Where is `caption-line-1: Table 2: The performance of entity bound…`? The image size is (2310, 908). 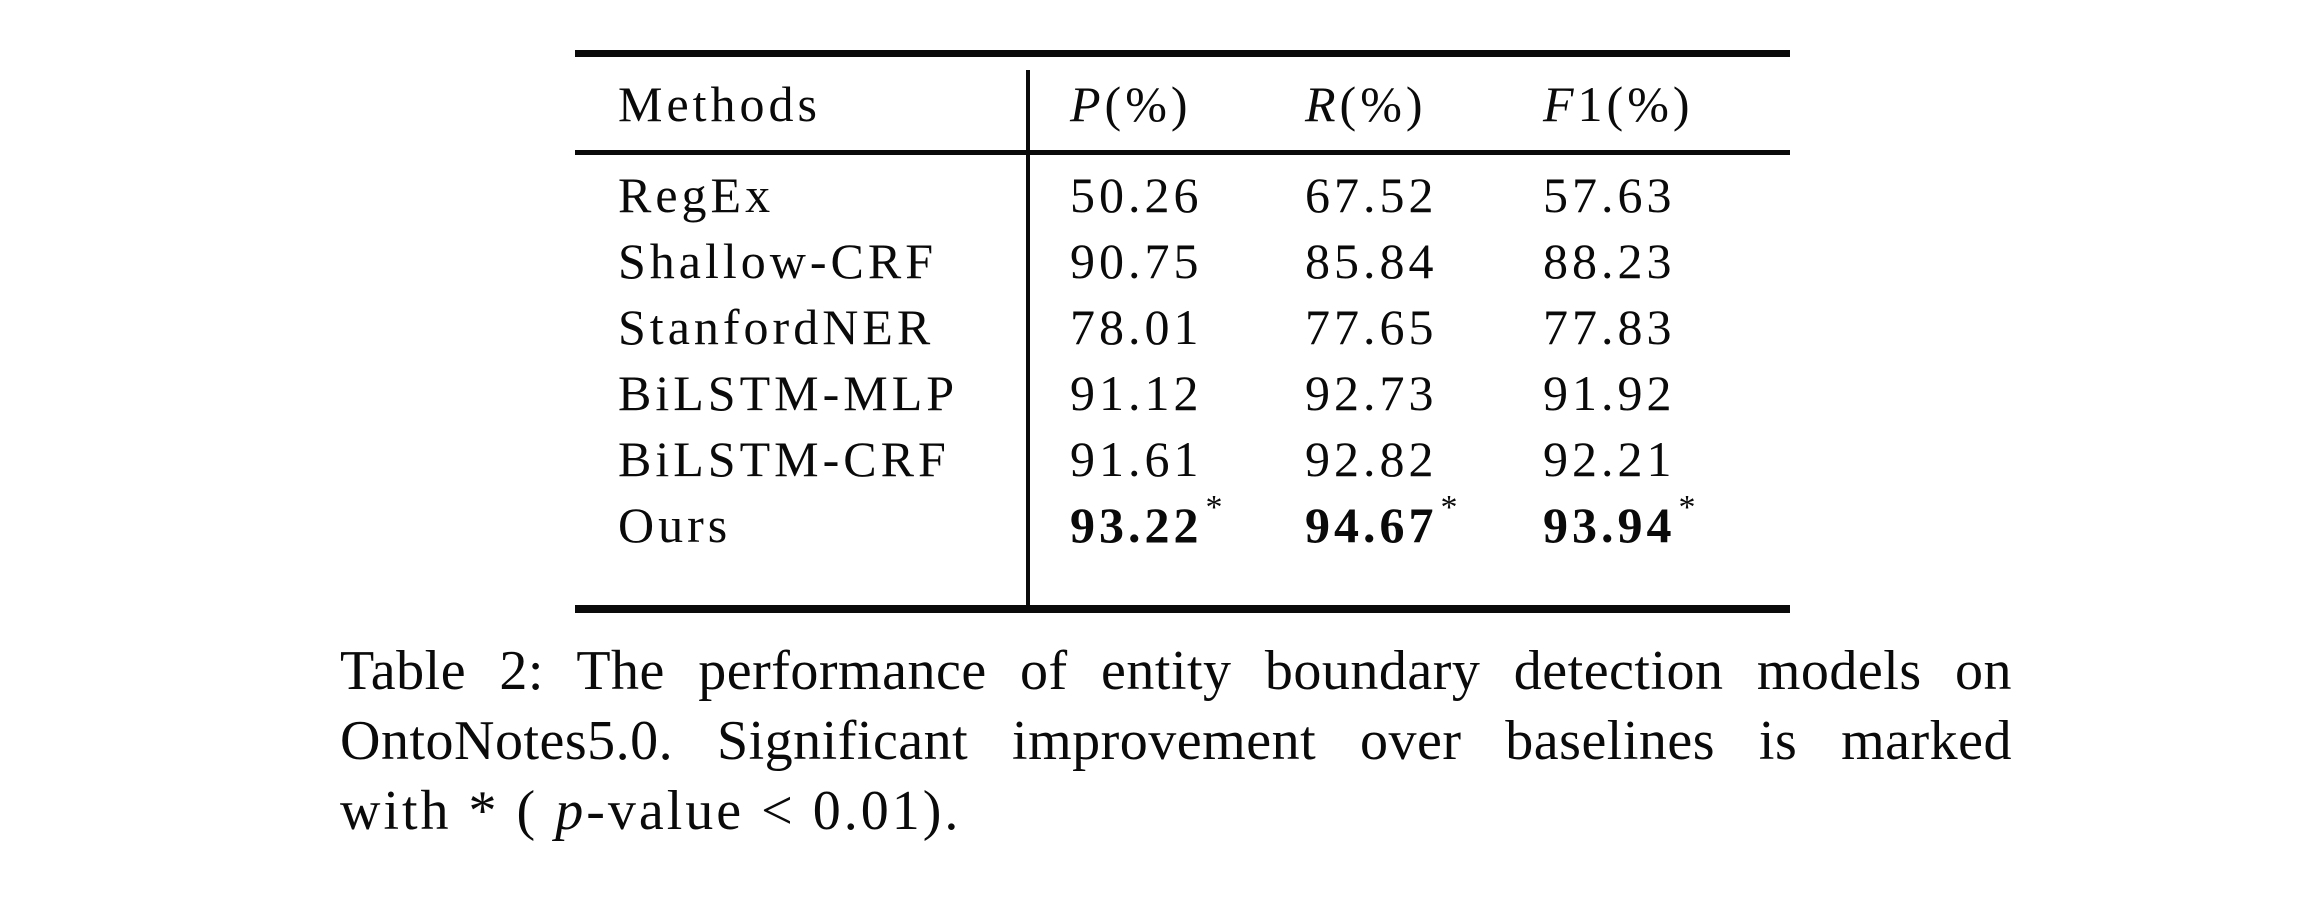 caption-line-1: Table 2: The performance of entity bound… is located at coordinates (1176, 671).